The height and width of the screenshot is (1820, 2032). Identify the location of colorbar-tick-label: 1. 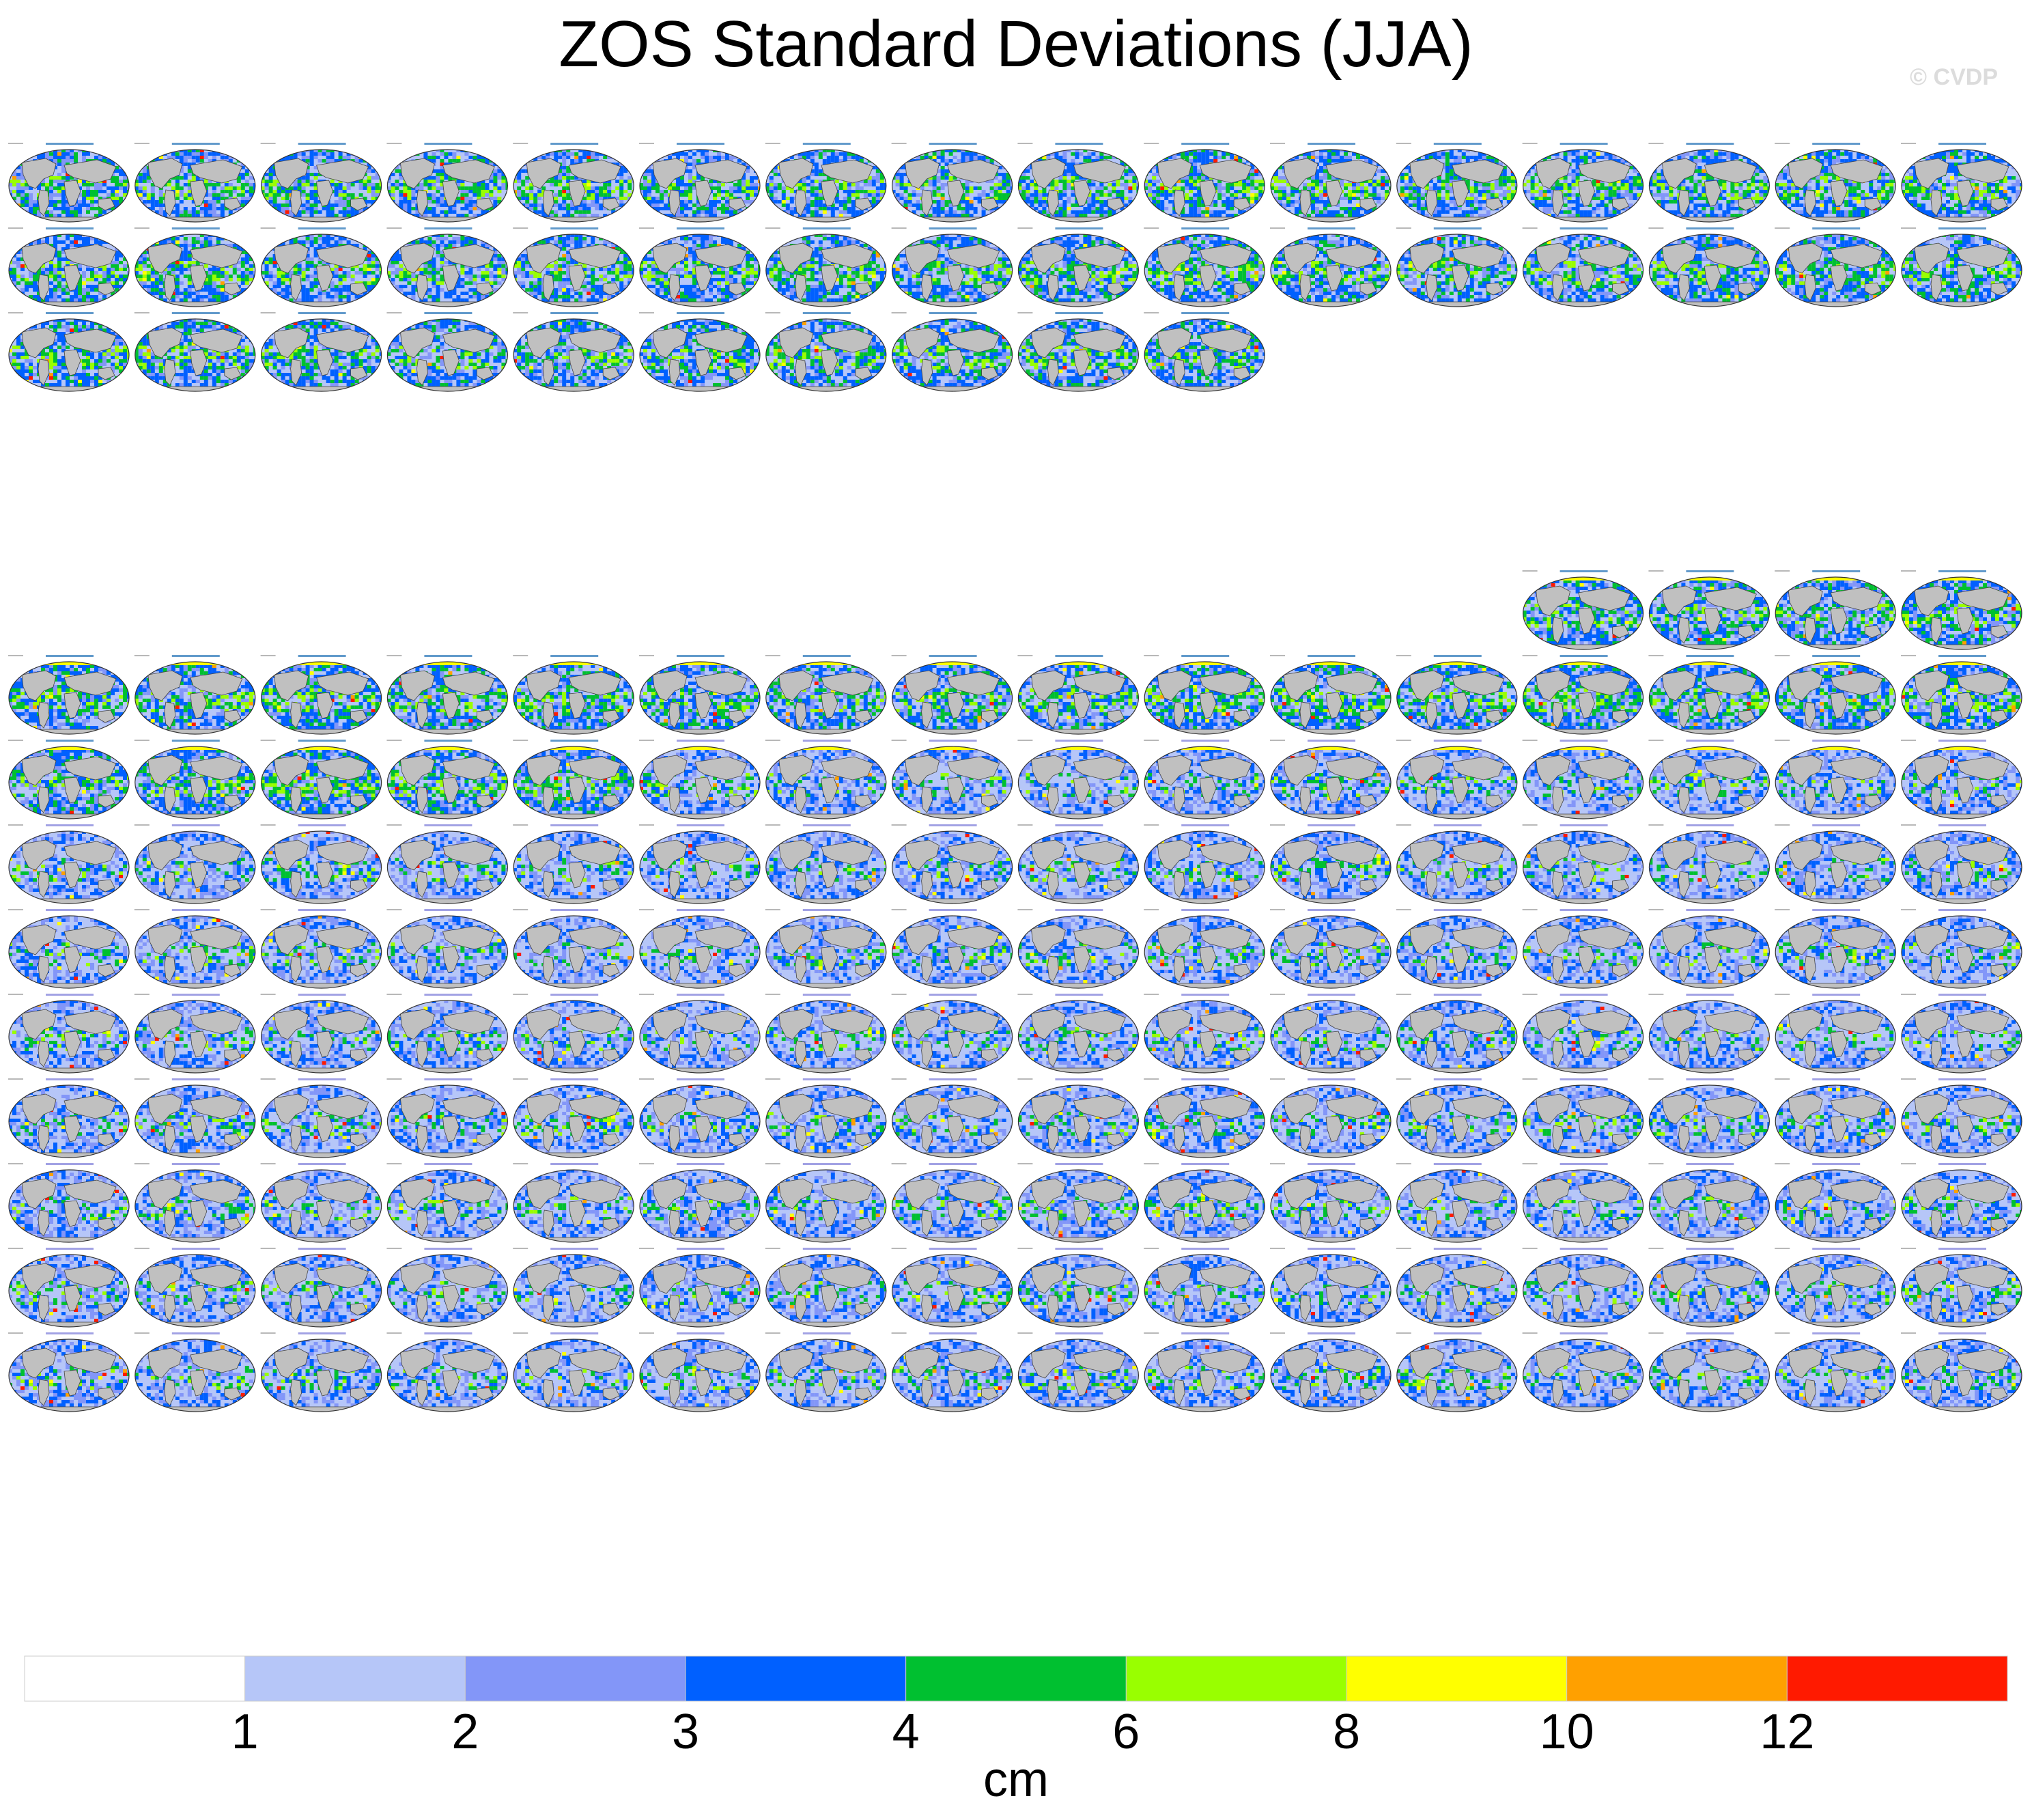
(245, 1732).